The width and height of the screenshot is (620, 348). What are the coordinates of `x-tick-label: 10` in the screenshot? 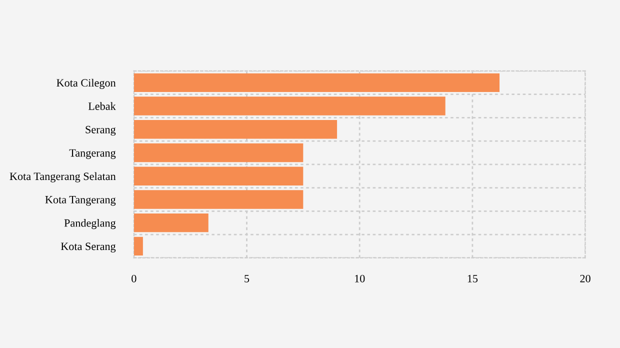 It's located at (360, 278).